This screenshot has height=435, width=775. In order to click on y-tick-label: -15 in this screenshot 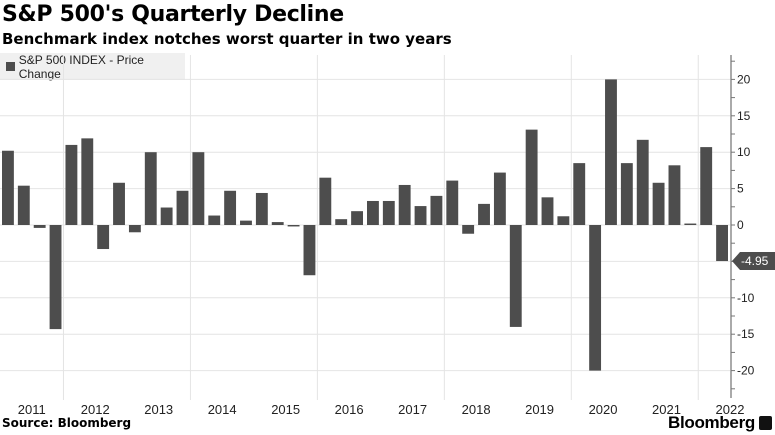, I will do `click(746, 334)`.